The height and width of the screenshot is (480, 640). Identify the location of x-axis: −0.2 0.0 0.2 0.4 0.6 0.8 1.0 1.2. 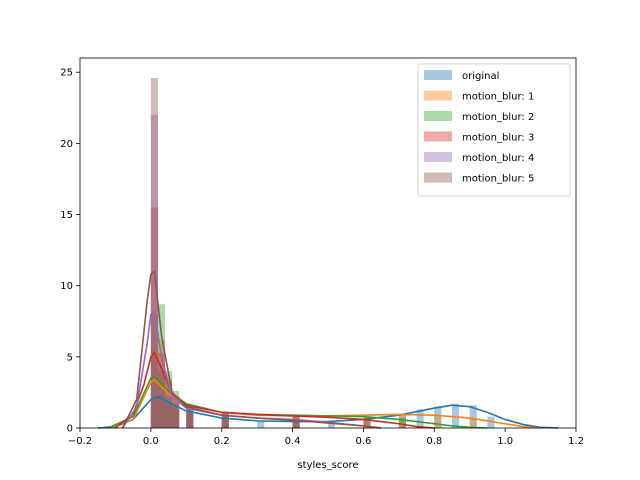
(326, 437).